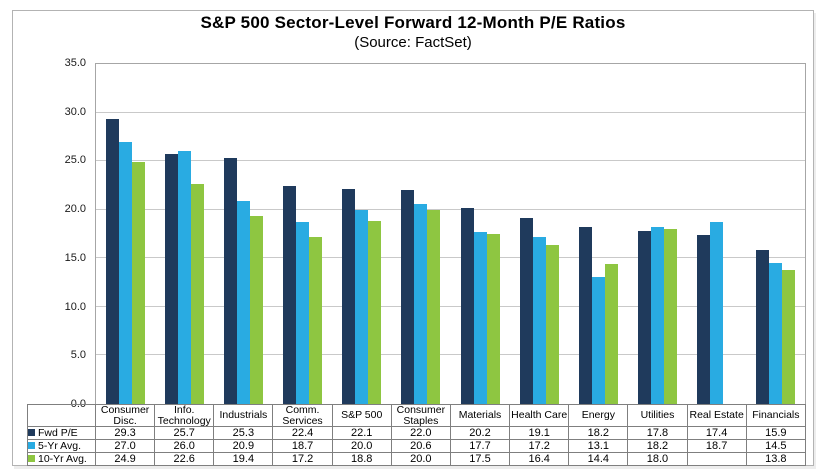 Image resolution: width=826 pixels, height=474 pixels. Describe the element at coordinates (61, 446) in the screenshot. I see `series-label-cell: 5-Yr Avg.` at that location.